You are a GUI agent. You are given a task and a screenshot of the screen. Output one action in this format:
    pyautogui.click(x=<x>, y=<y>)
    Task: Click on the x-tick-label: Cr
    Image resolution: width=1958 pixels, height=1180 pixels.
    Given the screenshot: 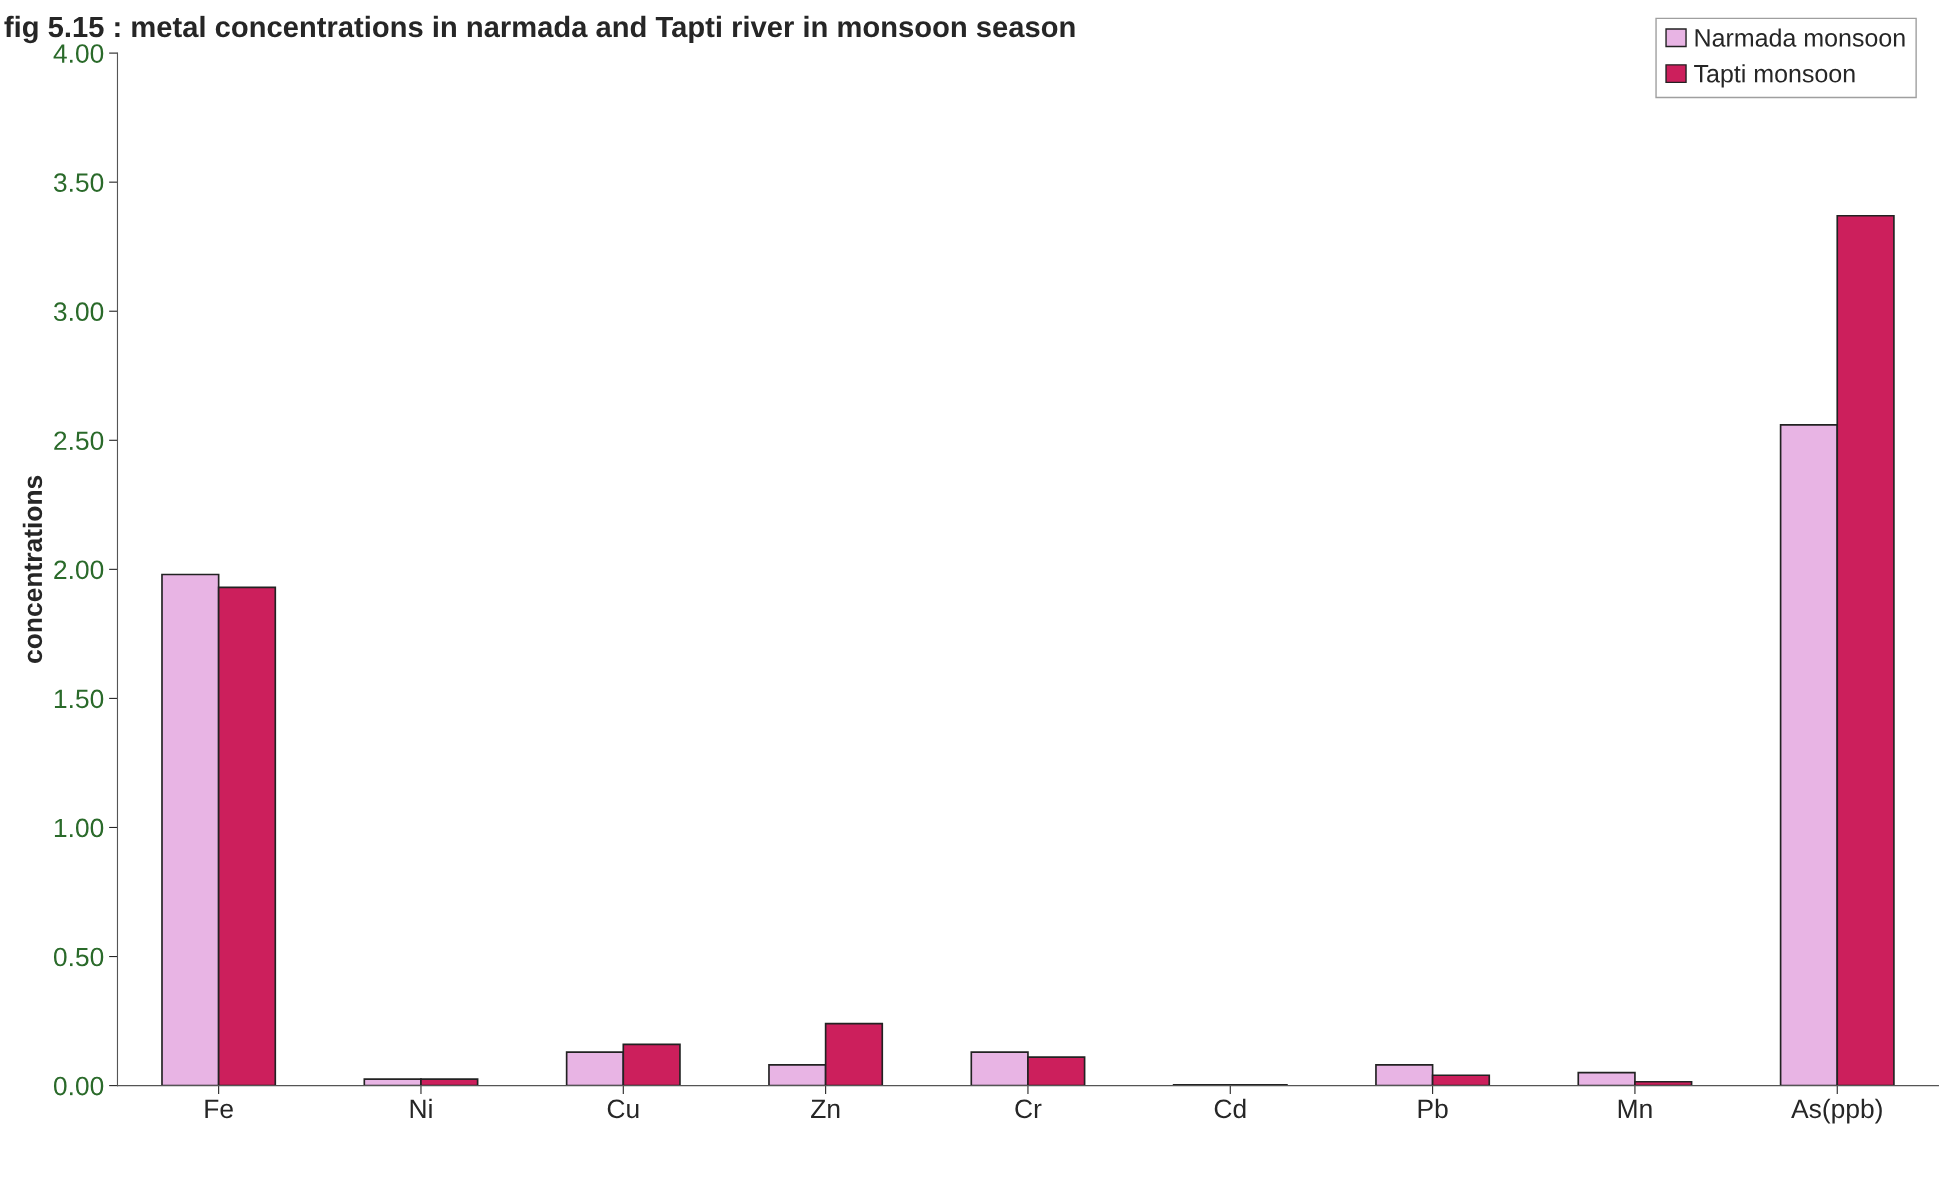 What is the action you would take?
    pyautogui.click(x=1028, y=1109)
    